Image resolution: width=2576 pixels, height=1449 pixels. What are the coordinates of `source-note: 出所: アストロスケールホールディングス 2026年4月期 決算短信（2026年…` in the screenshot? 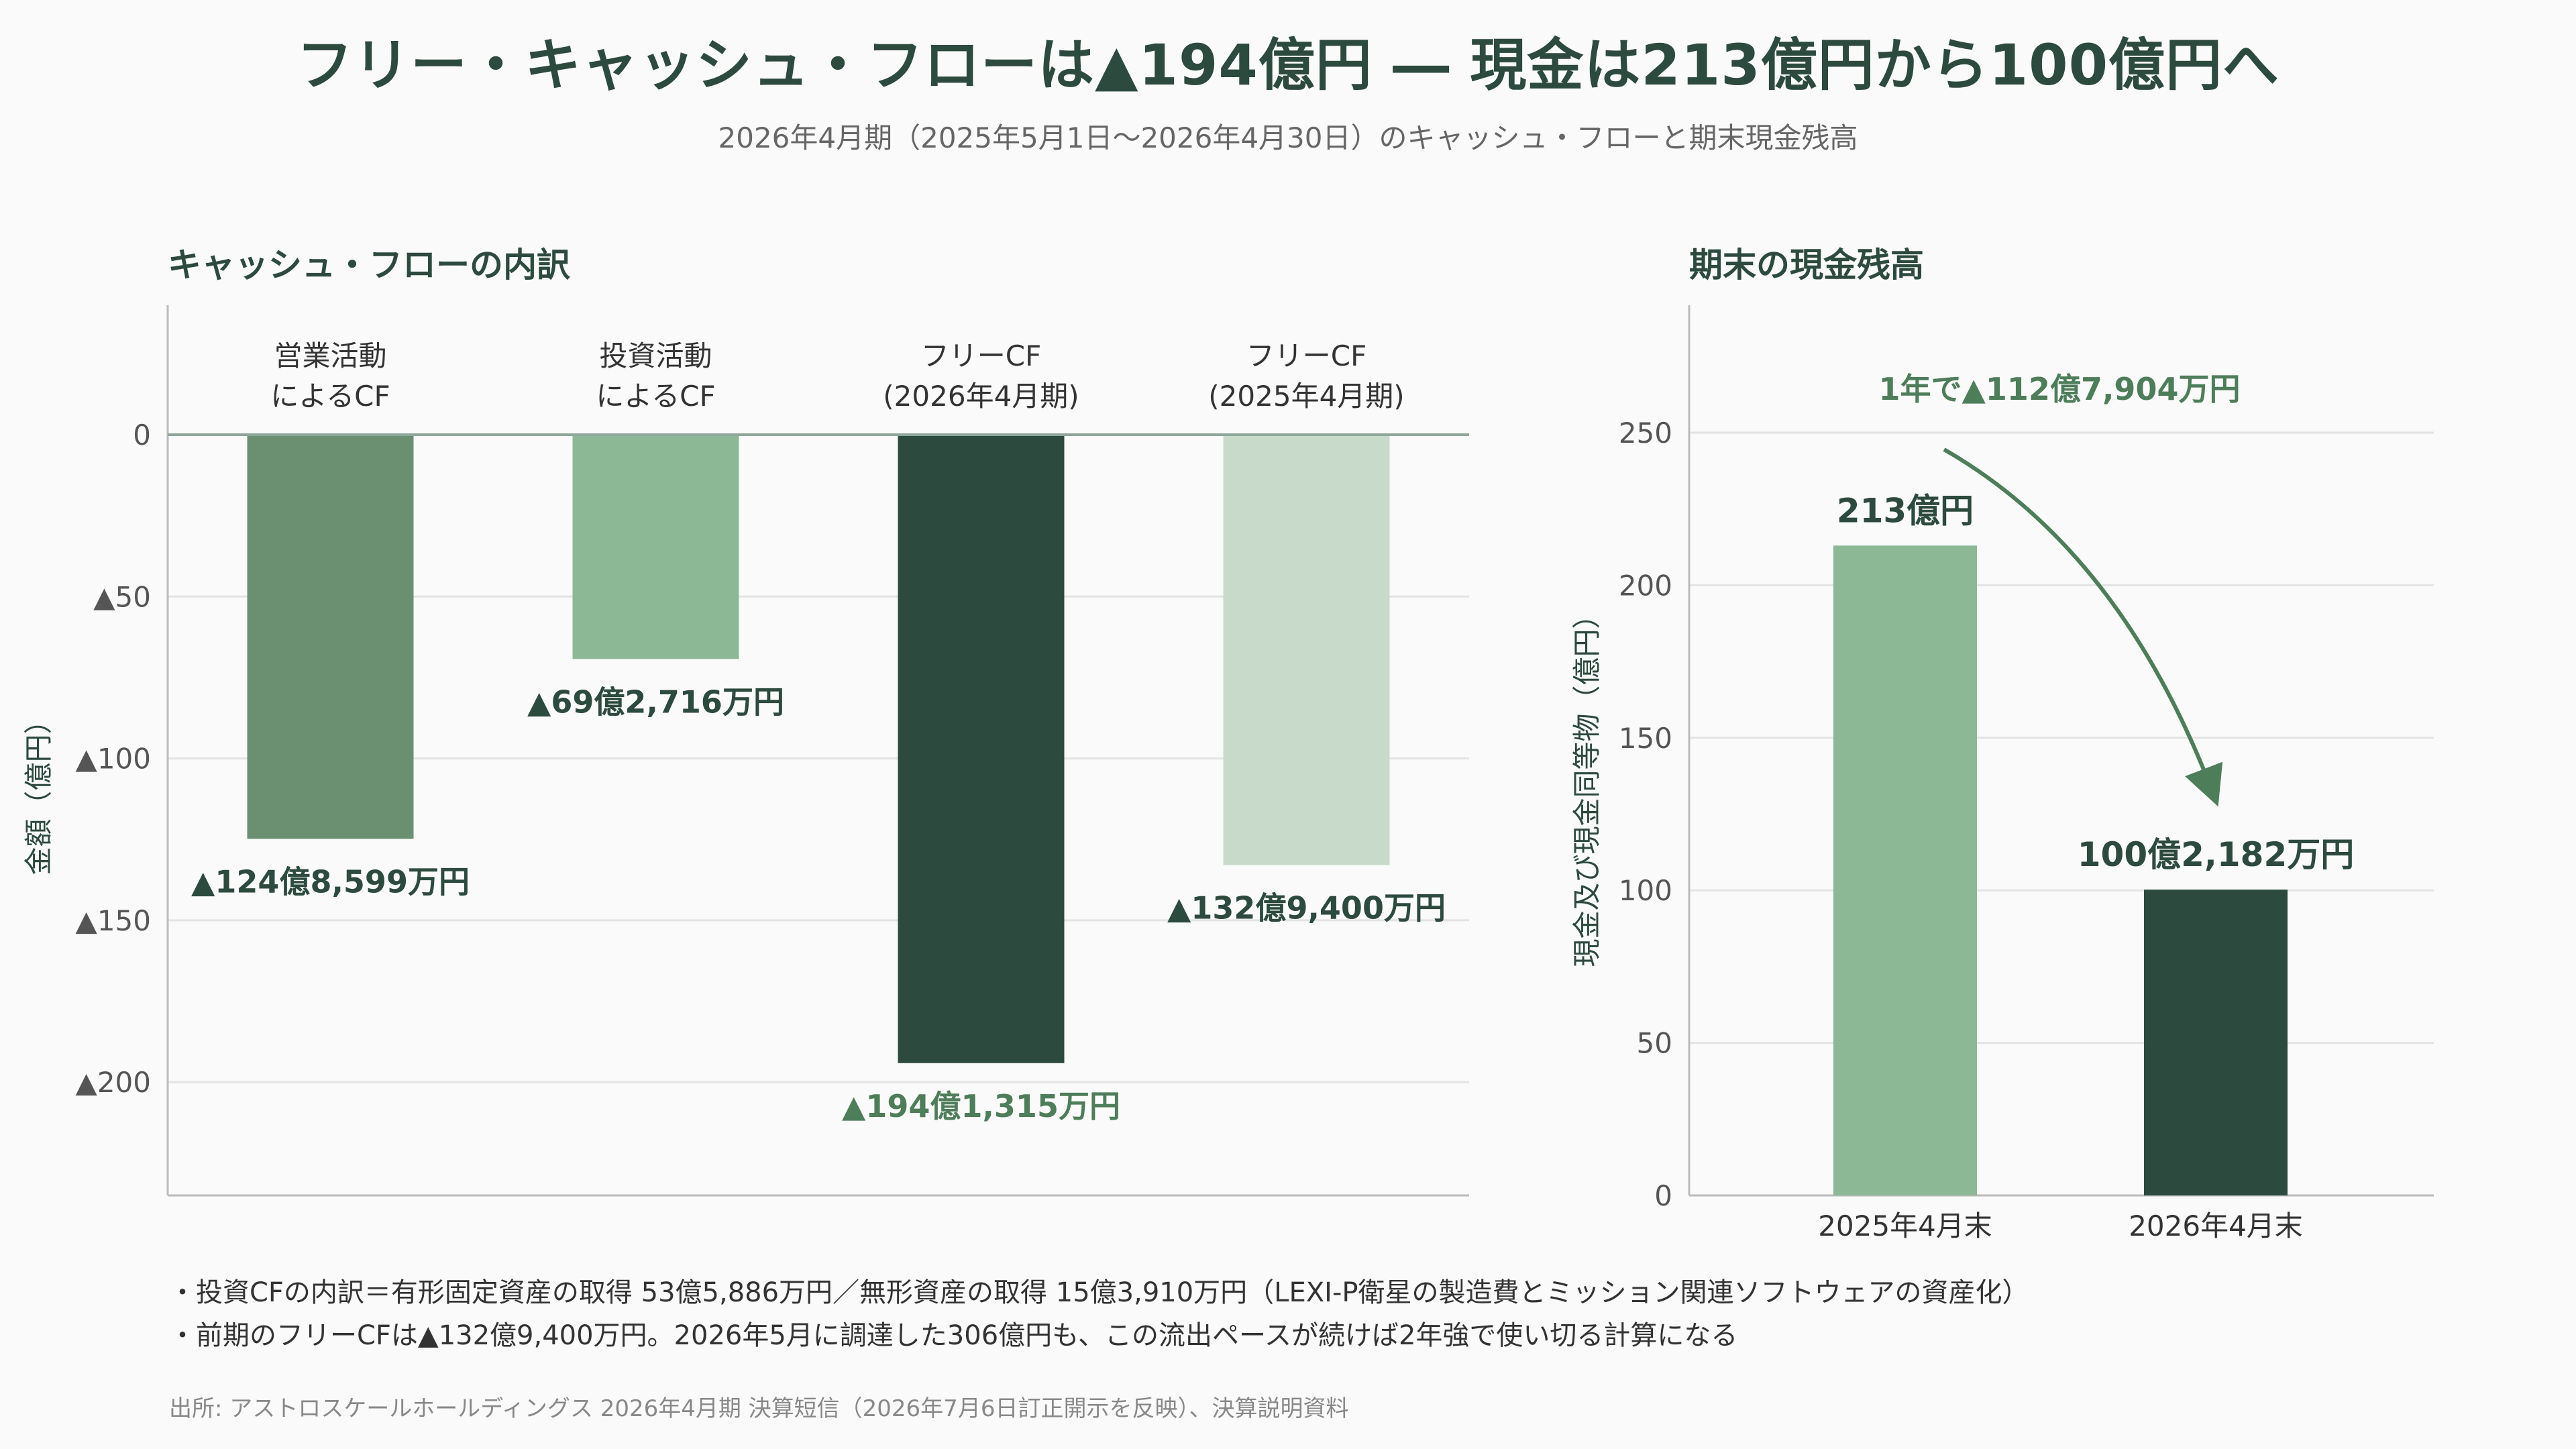 It's located at (759, 1408).